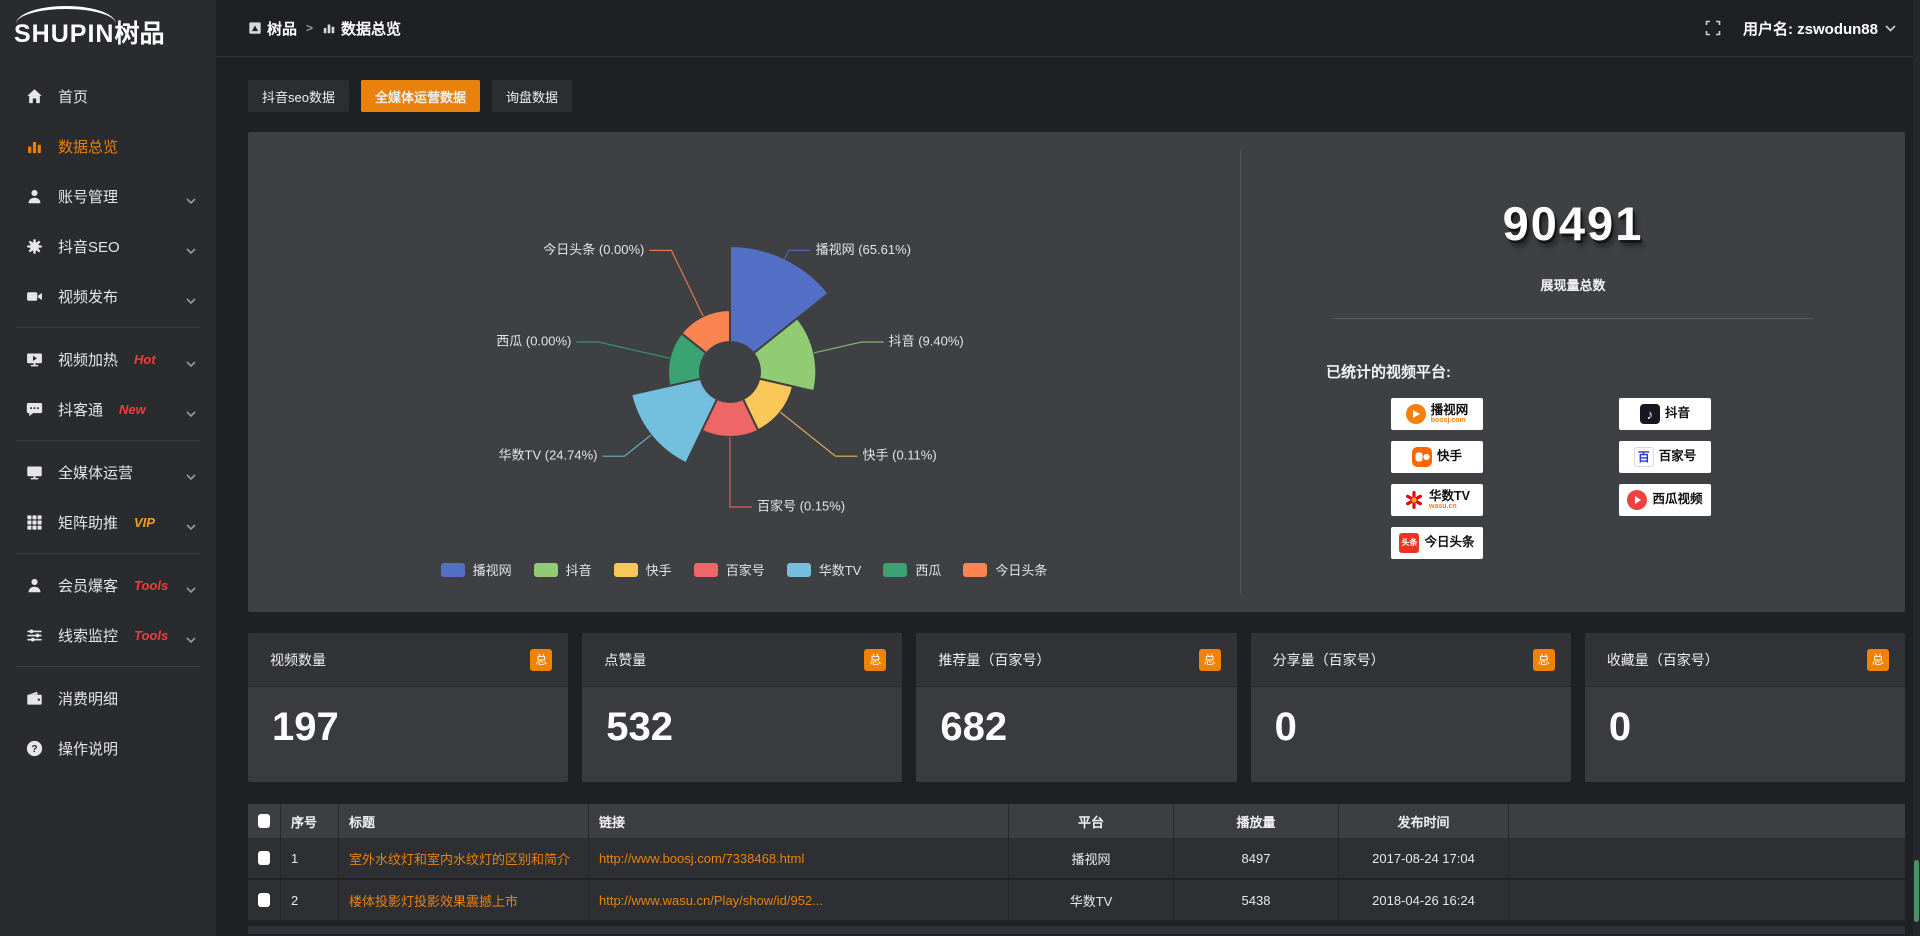 Image resolution: width=1920 pixels, height=936 pixels. What do you see at coordinates (1068, 28) in the screenshot?
I see `topbar: 树品 > 数据总览 用户名: zswodun88` at bounding box center [1068, 28].